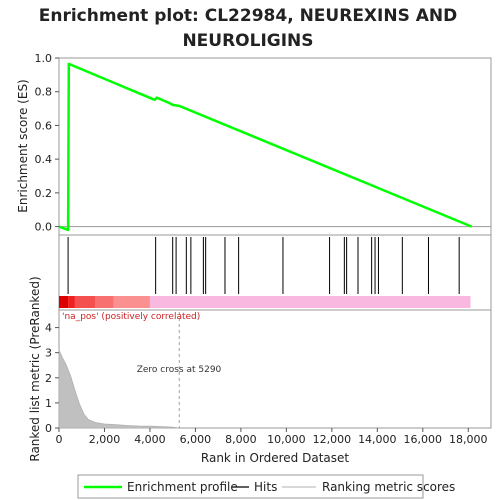  I want to click on es-y-ticks: 0.0 0.2 0.4 0.6 0.8 1.0, so click(47, 143).